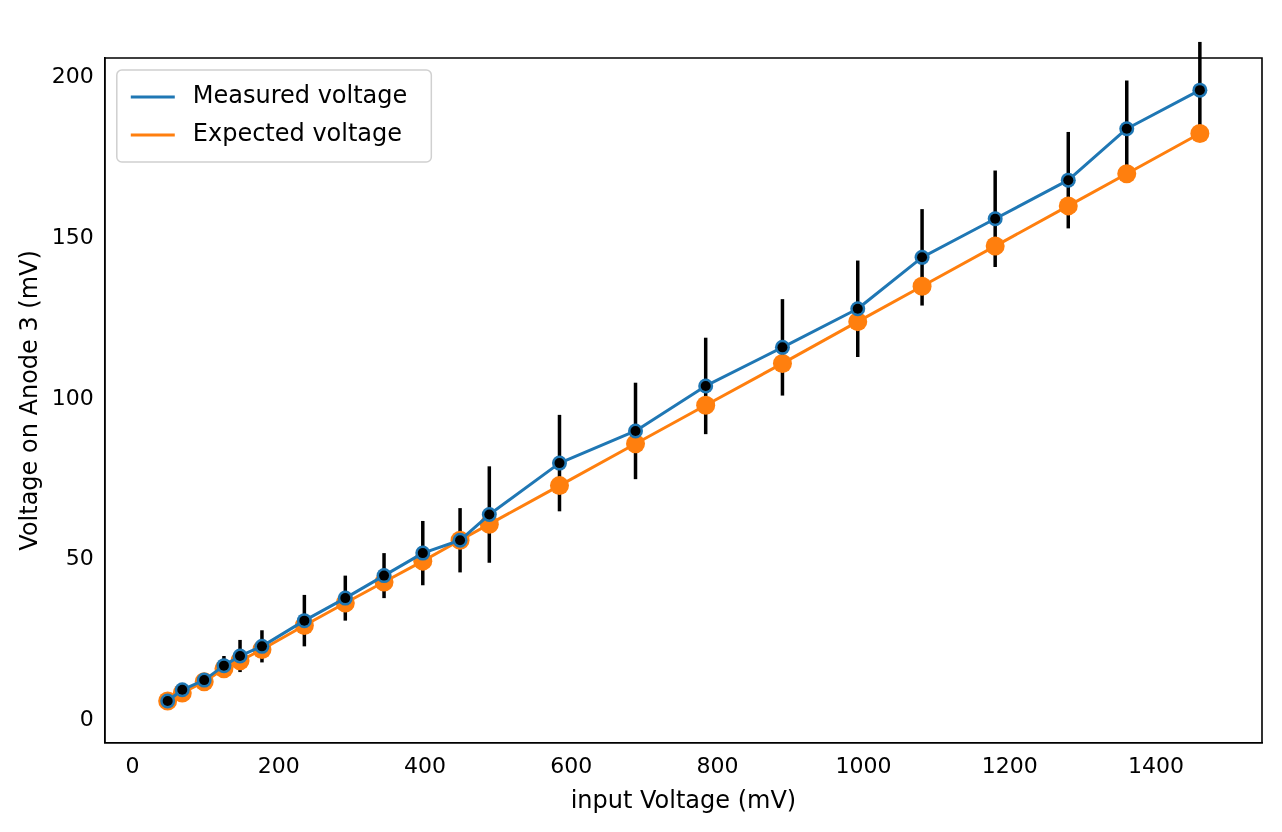 Image resolution: width=1282 pixels, height=832 pixels. Describe the element at coordinates (717, 765) in the screenshot. I see `x-tick-label: 800` at that location.